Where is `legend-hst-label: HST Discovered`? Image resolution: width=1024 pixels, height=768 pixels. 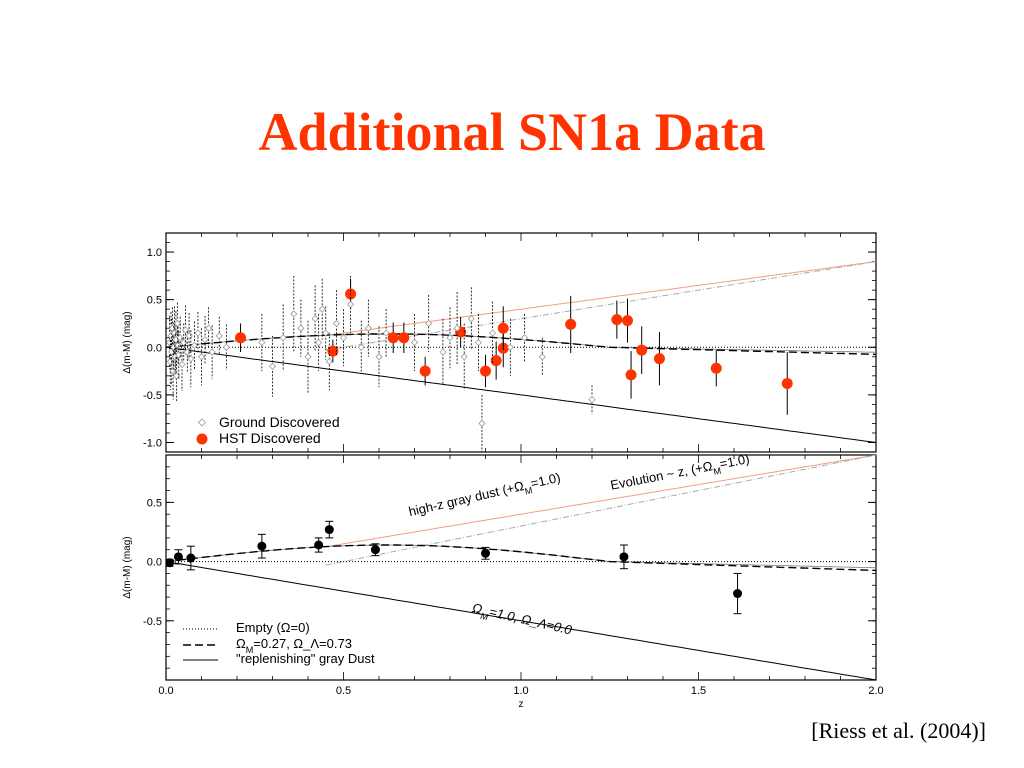 legend-hst-label: HST Discovered is located at coordinates (270, 438).